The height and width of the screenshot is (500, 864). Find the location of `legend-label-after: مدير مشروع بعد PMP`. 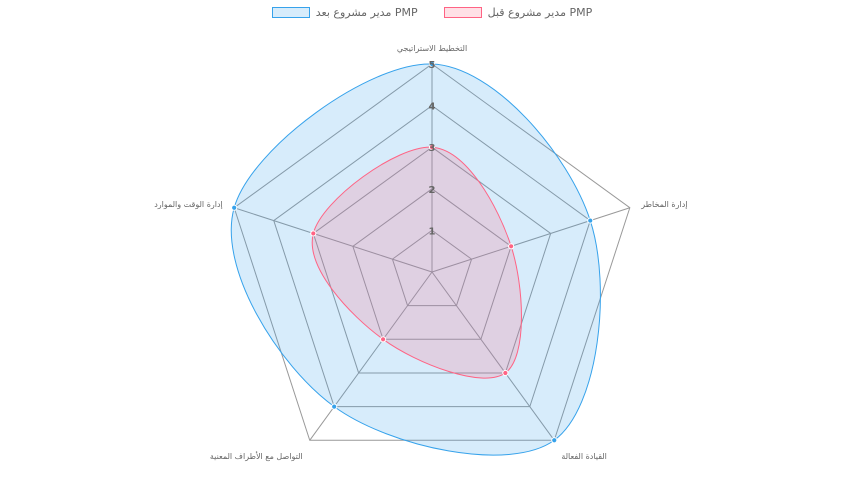

legend-label-after: مدير مشروع بعد PMP is located at coordinates (366, 12).